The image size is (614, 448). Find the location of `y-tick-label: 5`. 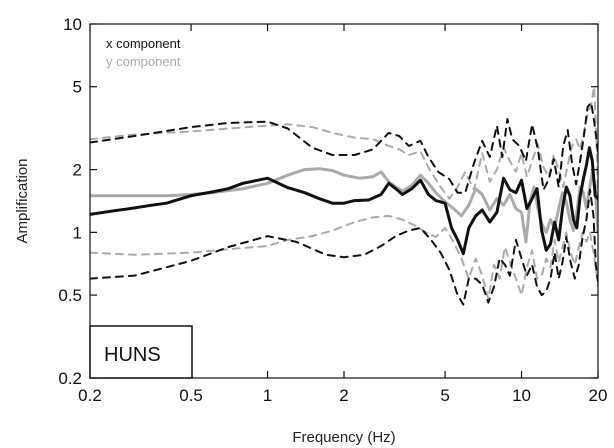

y-tick-label: 5 is located at coordinates (77, 87).